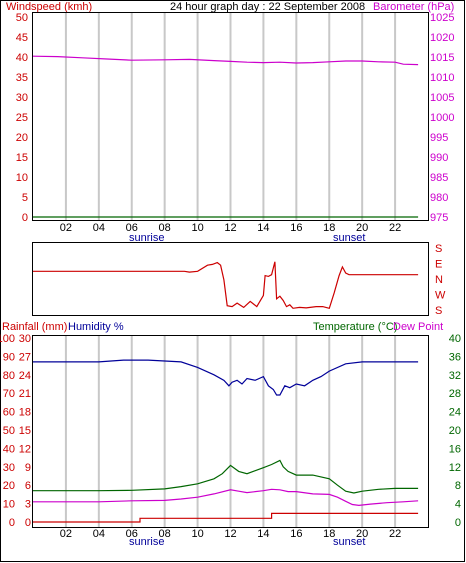  I want to click on direction-tick-label: W, so click(440, 296).